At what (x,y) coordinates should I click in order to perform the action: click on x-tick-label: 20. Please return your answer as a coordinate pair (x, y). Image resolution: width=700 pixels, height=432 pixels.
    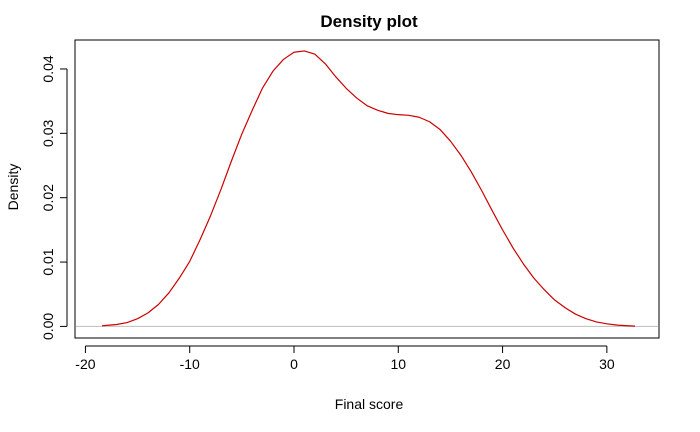
    Looking at the image, I should click on (503, 364).